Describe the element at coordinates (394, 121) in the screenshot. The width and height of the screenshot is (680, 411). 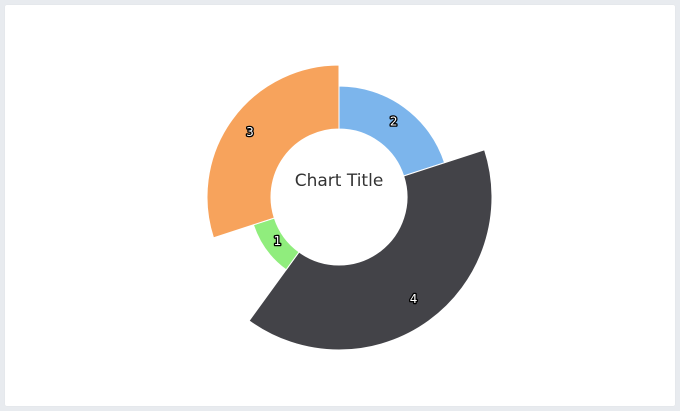
I see `data-label-2: 2` at that location.